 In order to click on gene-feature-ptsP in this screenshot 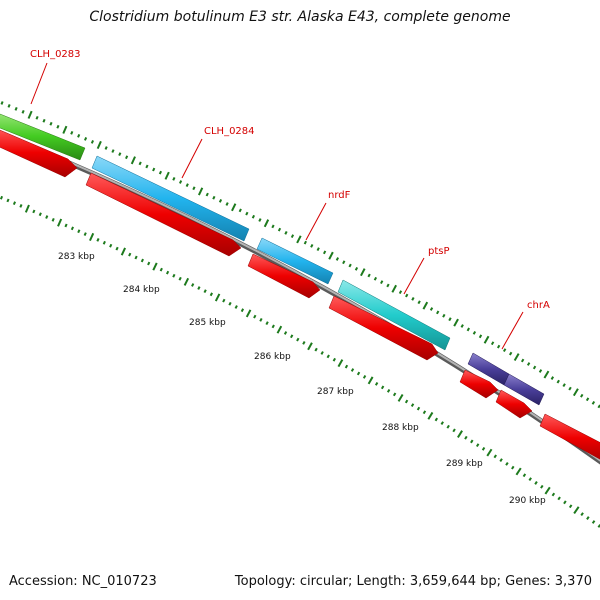, I will do `click(394, 315)`.